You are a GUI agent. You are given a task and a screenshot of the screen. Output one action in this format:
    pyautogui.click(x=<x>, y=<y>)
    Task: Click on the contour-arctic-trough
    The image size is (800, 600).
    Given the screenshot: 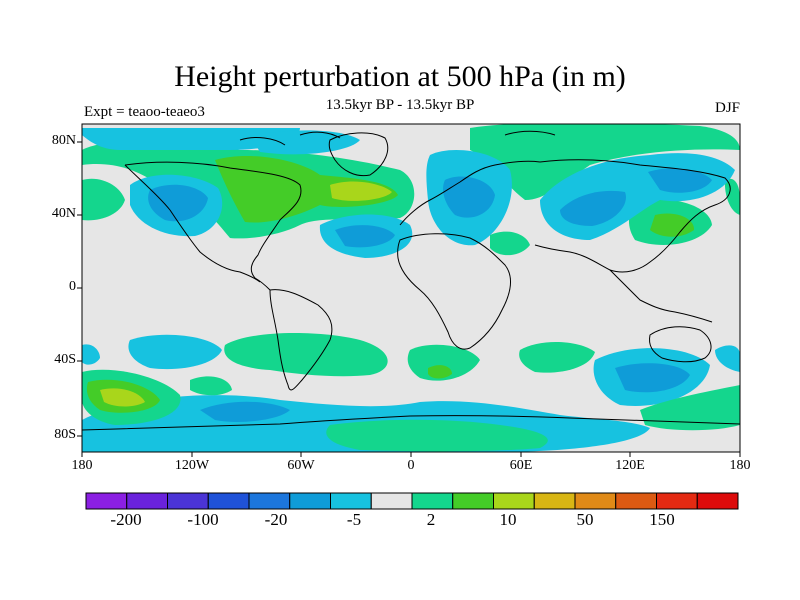 What is the action you would take?
    pyautogui.click(x=191, y=139)
    